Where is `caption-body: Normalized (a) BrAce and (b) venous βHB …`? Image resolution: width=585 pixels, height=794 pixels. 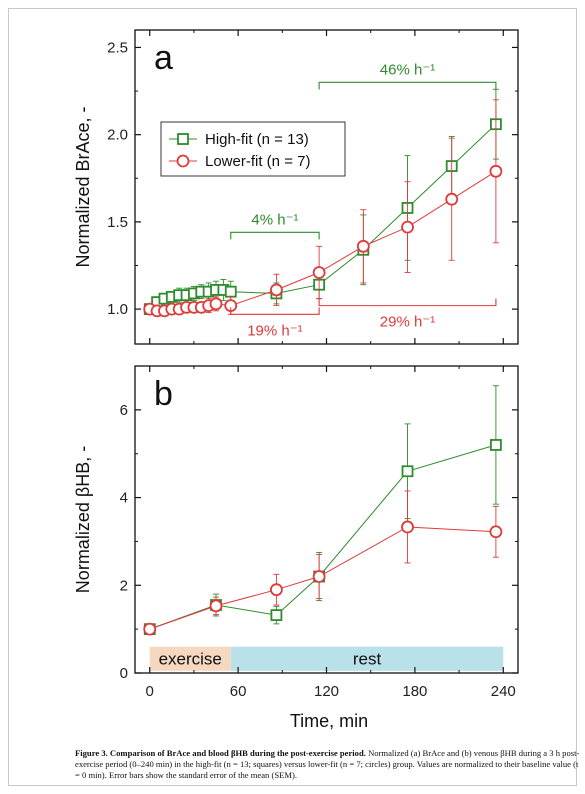
caption-body: Normalized (a) BrAce and (b) venous βHB … is located at coordinates (327, 764).